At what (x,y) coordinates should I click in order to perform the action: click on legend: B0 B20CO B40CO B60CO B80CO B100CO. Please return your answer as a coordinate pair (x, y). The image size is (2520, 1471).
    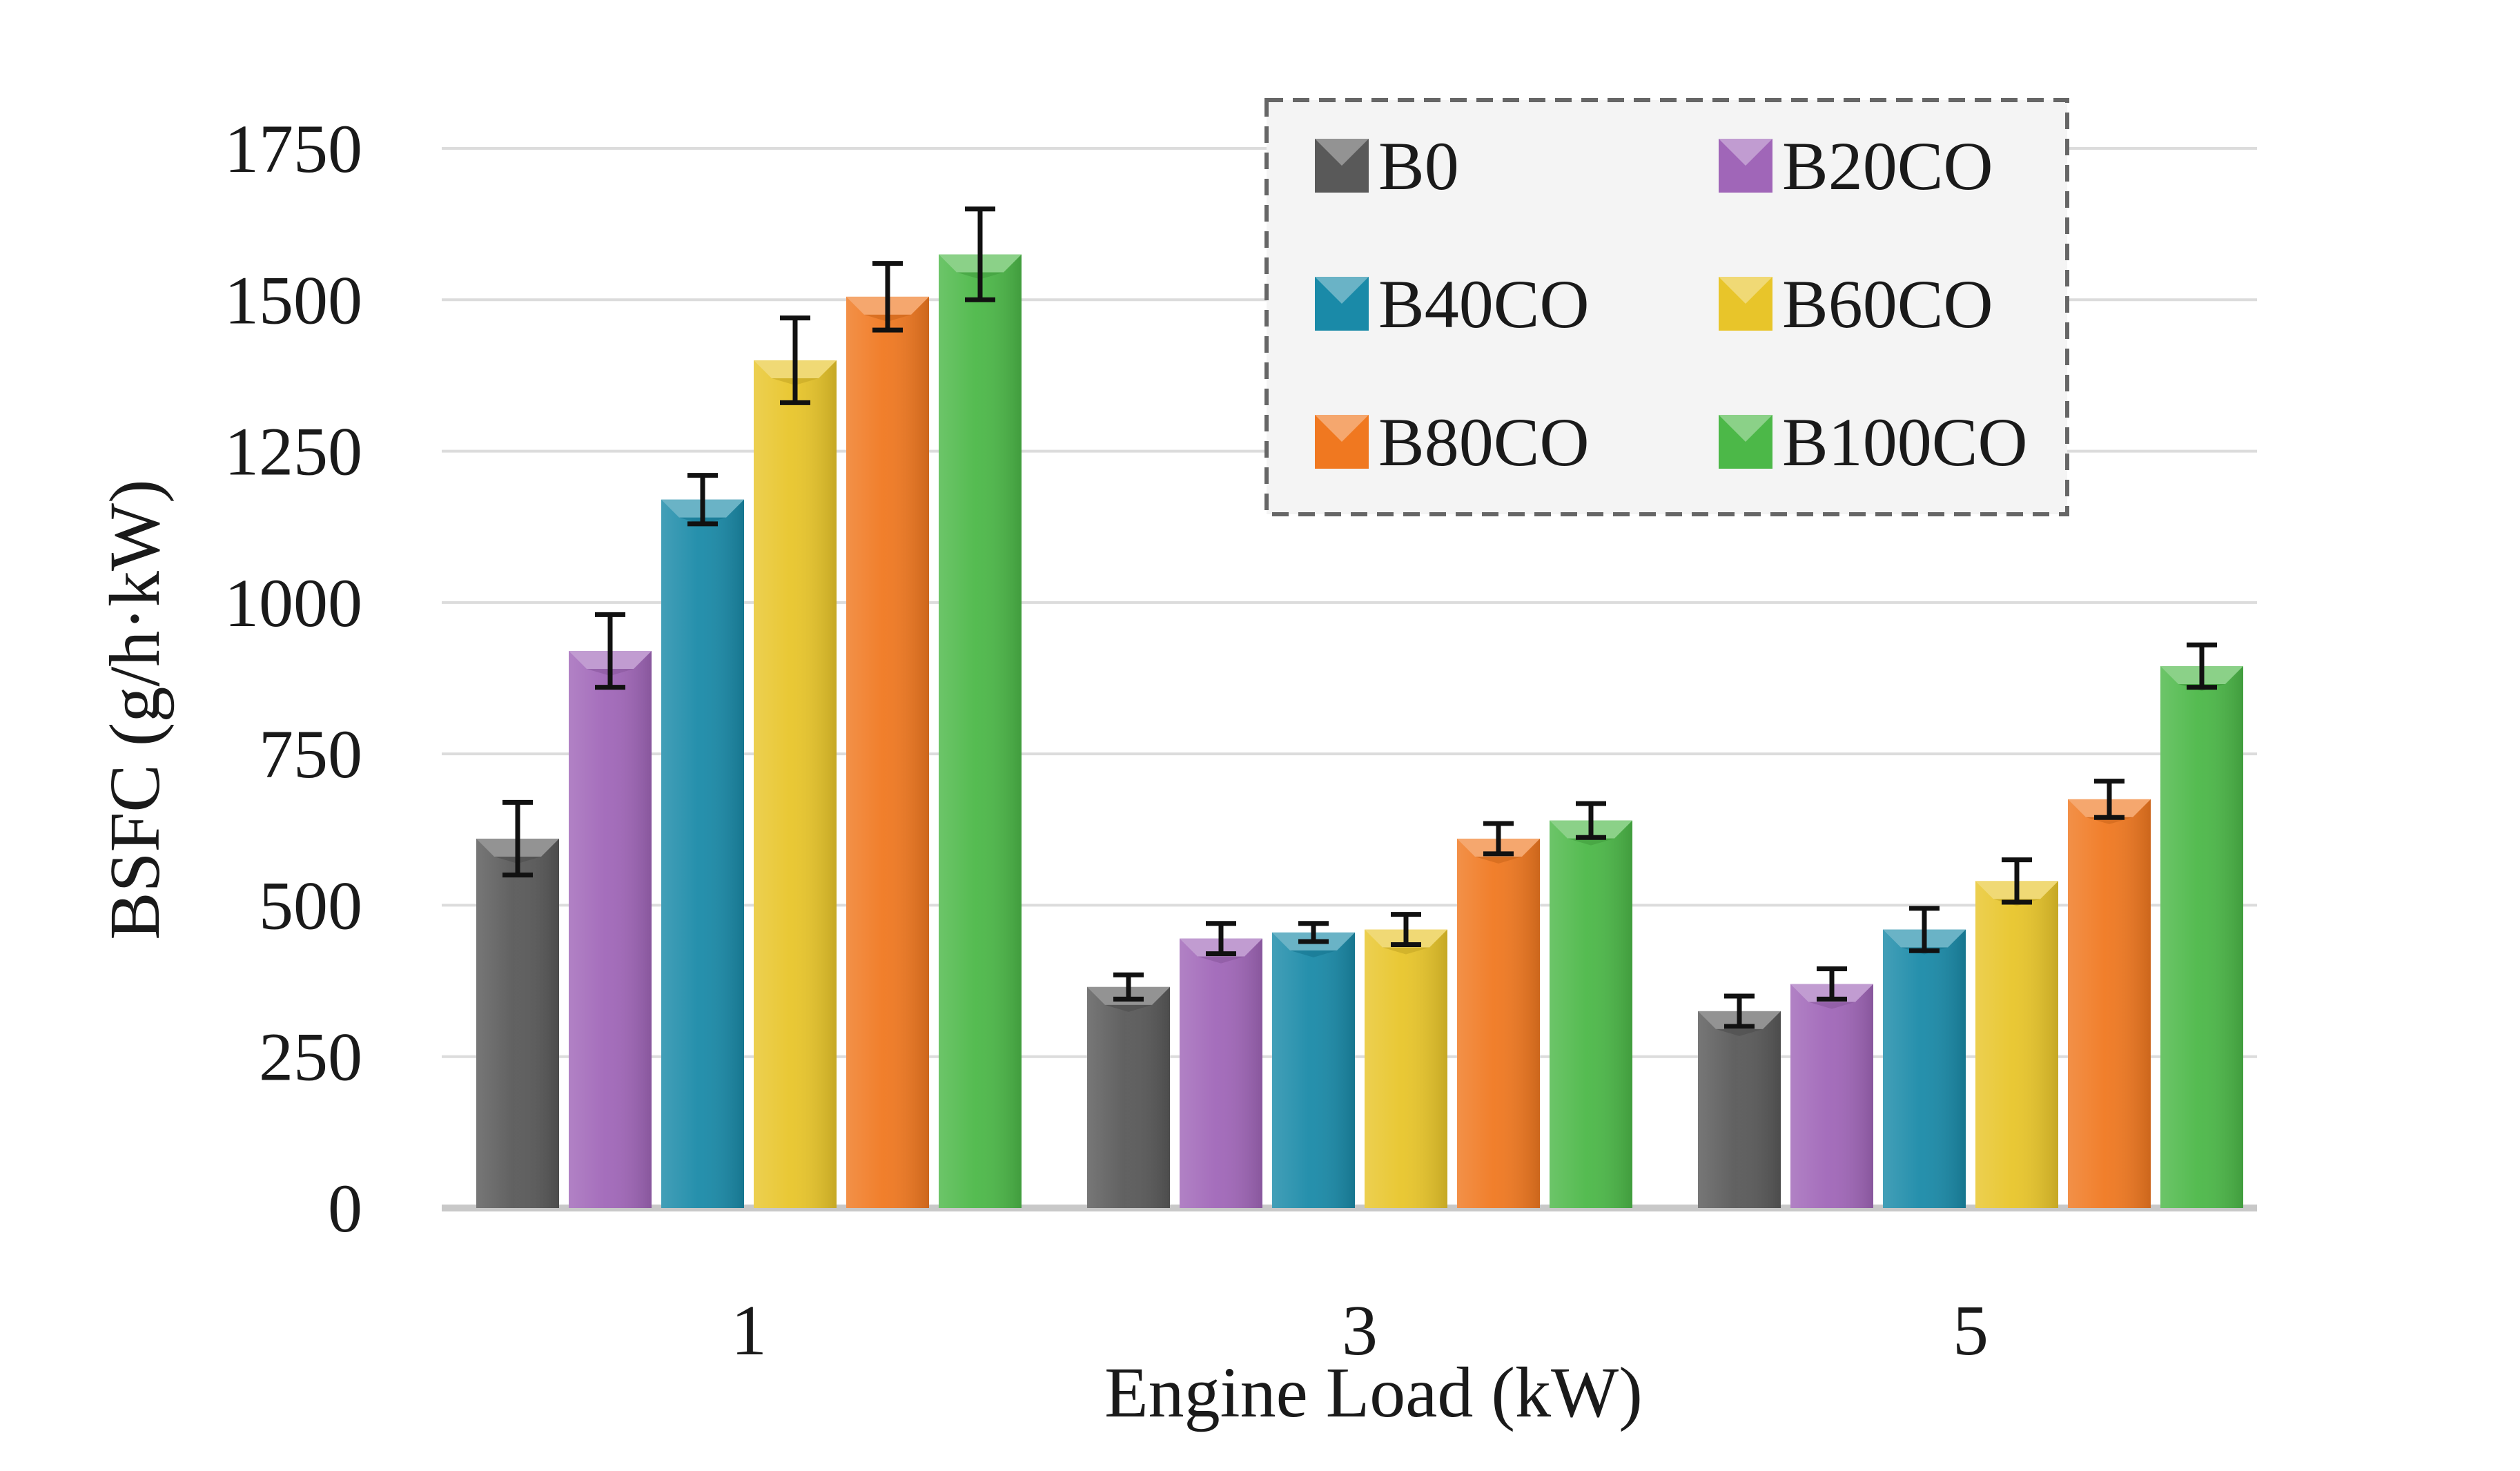
    Looking at the image, I should click on (1666, 307).